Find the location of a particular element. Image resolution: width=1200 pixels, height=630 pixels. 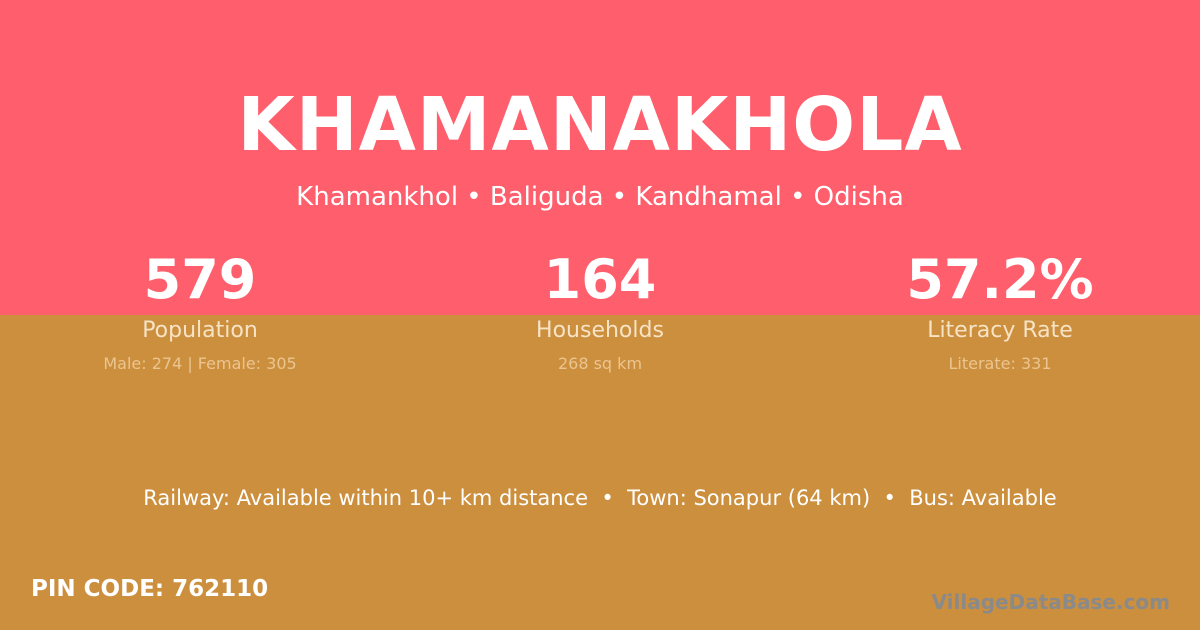

stat-value: 579 is located at coordinates (200, 279).